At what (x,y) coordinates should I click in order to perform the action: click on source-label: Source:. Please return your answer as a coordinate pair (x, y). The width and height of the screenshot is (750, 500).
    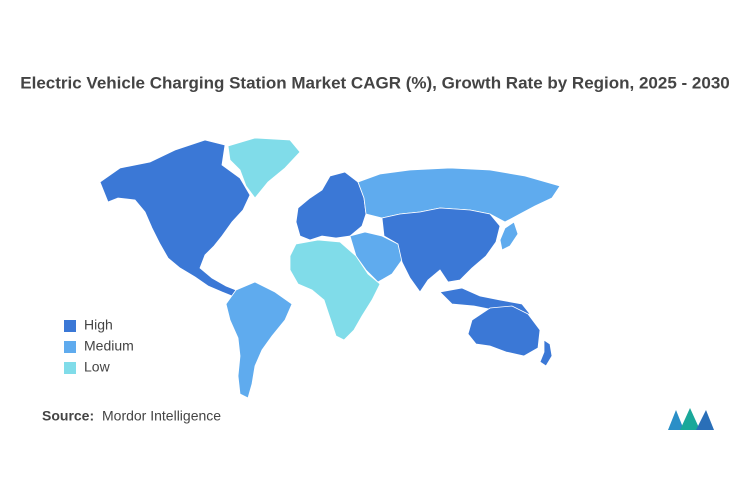
    Looking at the image, I should click on (68, 416).